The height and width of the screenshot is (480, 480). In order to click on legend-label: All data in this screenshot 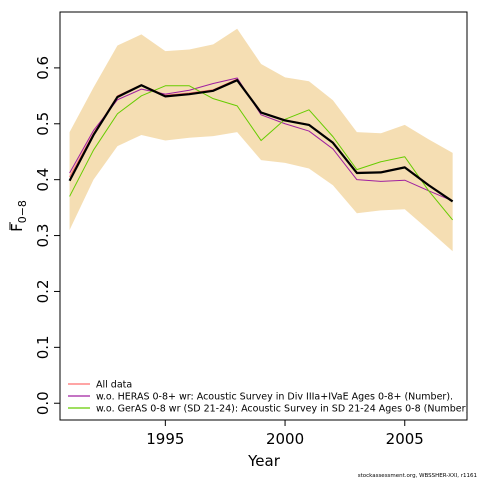, I will do `click(114, 385)`.